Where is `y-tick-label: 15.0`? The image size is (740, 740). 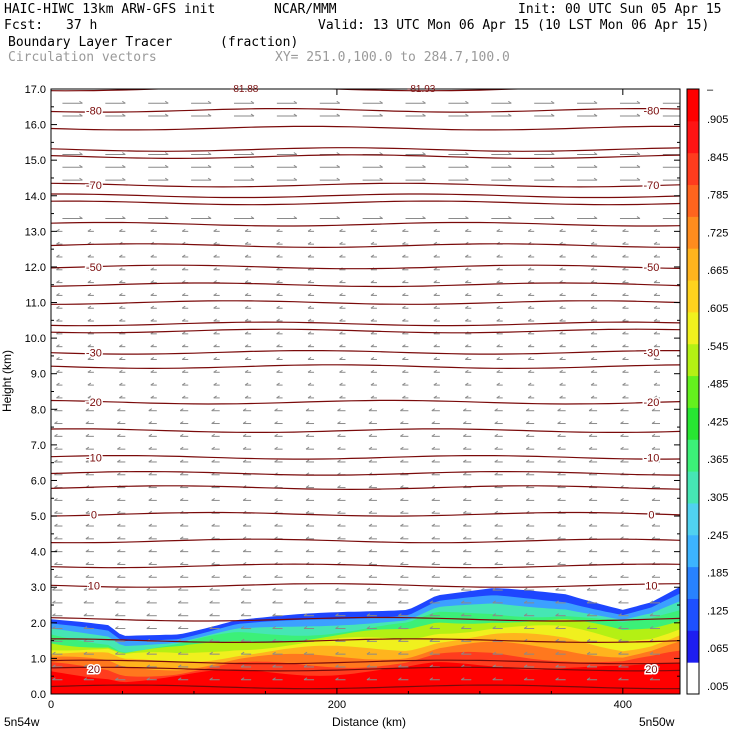 y-tick-label: 15.0 is located at coordinates (35, 161).